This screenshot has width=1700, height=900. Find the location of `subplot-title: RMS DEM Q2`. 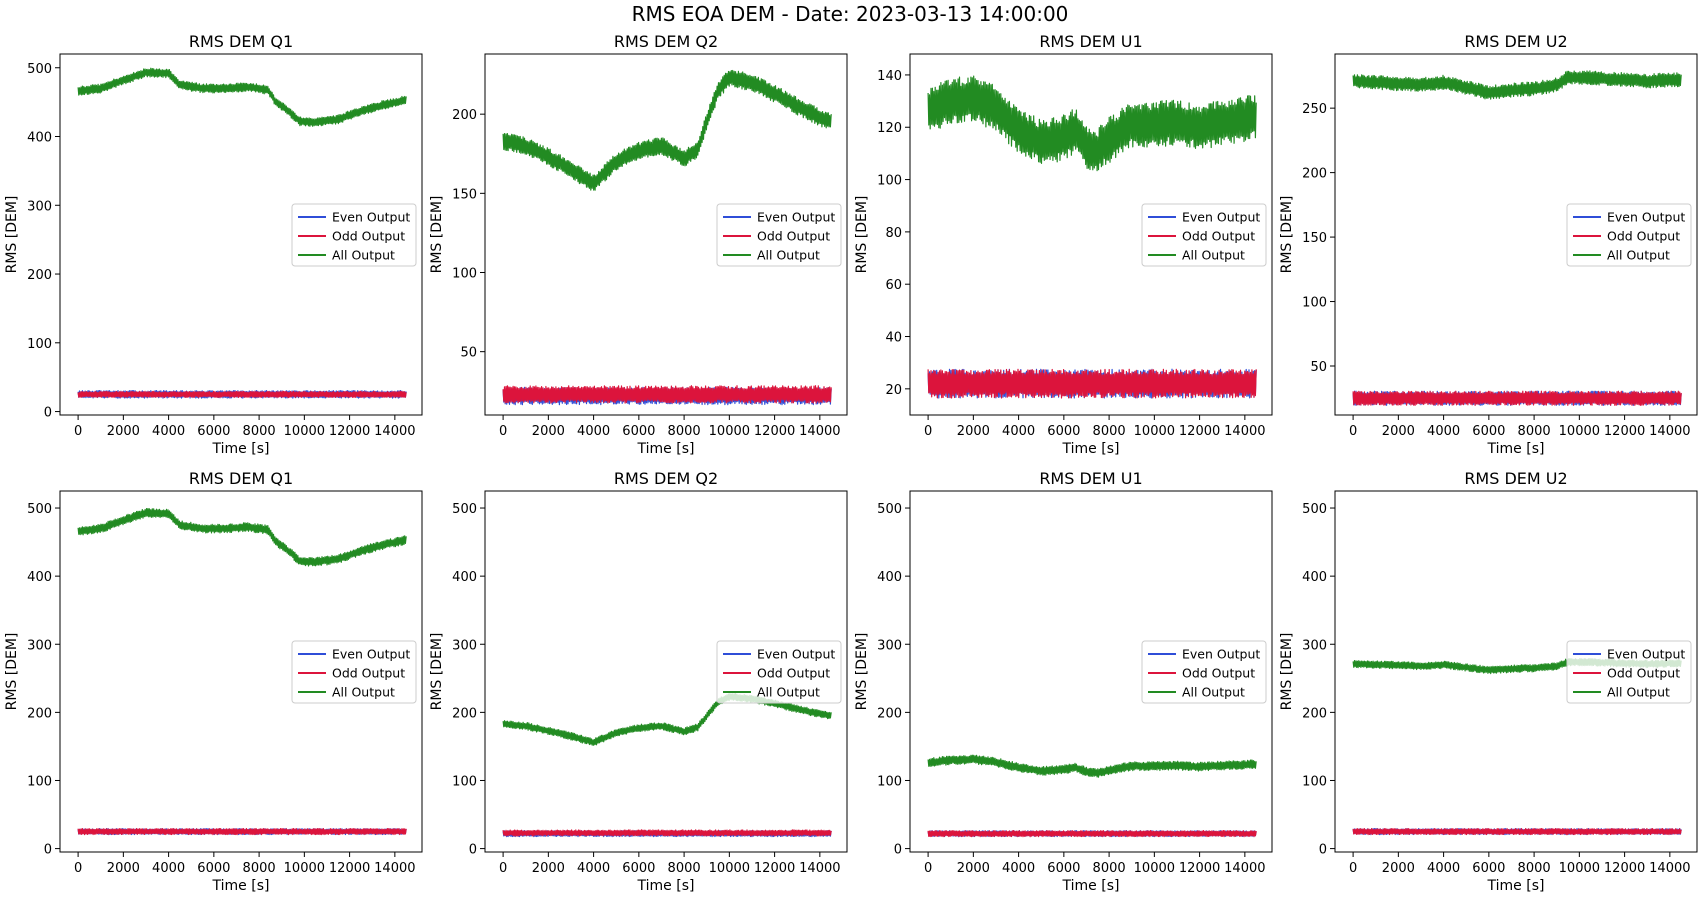

subplot-title: RMS DEM Q2 is located at coordinates (666, 41).